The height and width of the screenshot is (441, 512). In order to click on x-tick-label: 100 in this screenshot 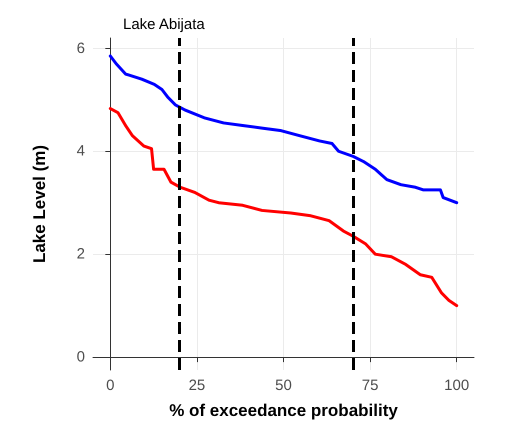, I will do `click(457, 385)`.